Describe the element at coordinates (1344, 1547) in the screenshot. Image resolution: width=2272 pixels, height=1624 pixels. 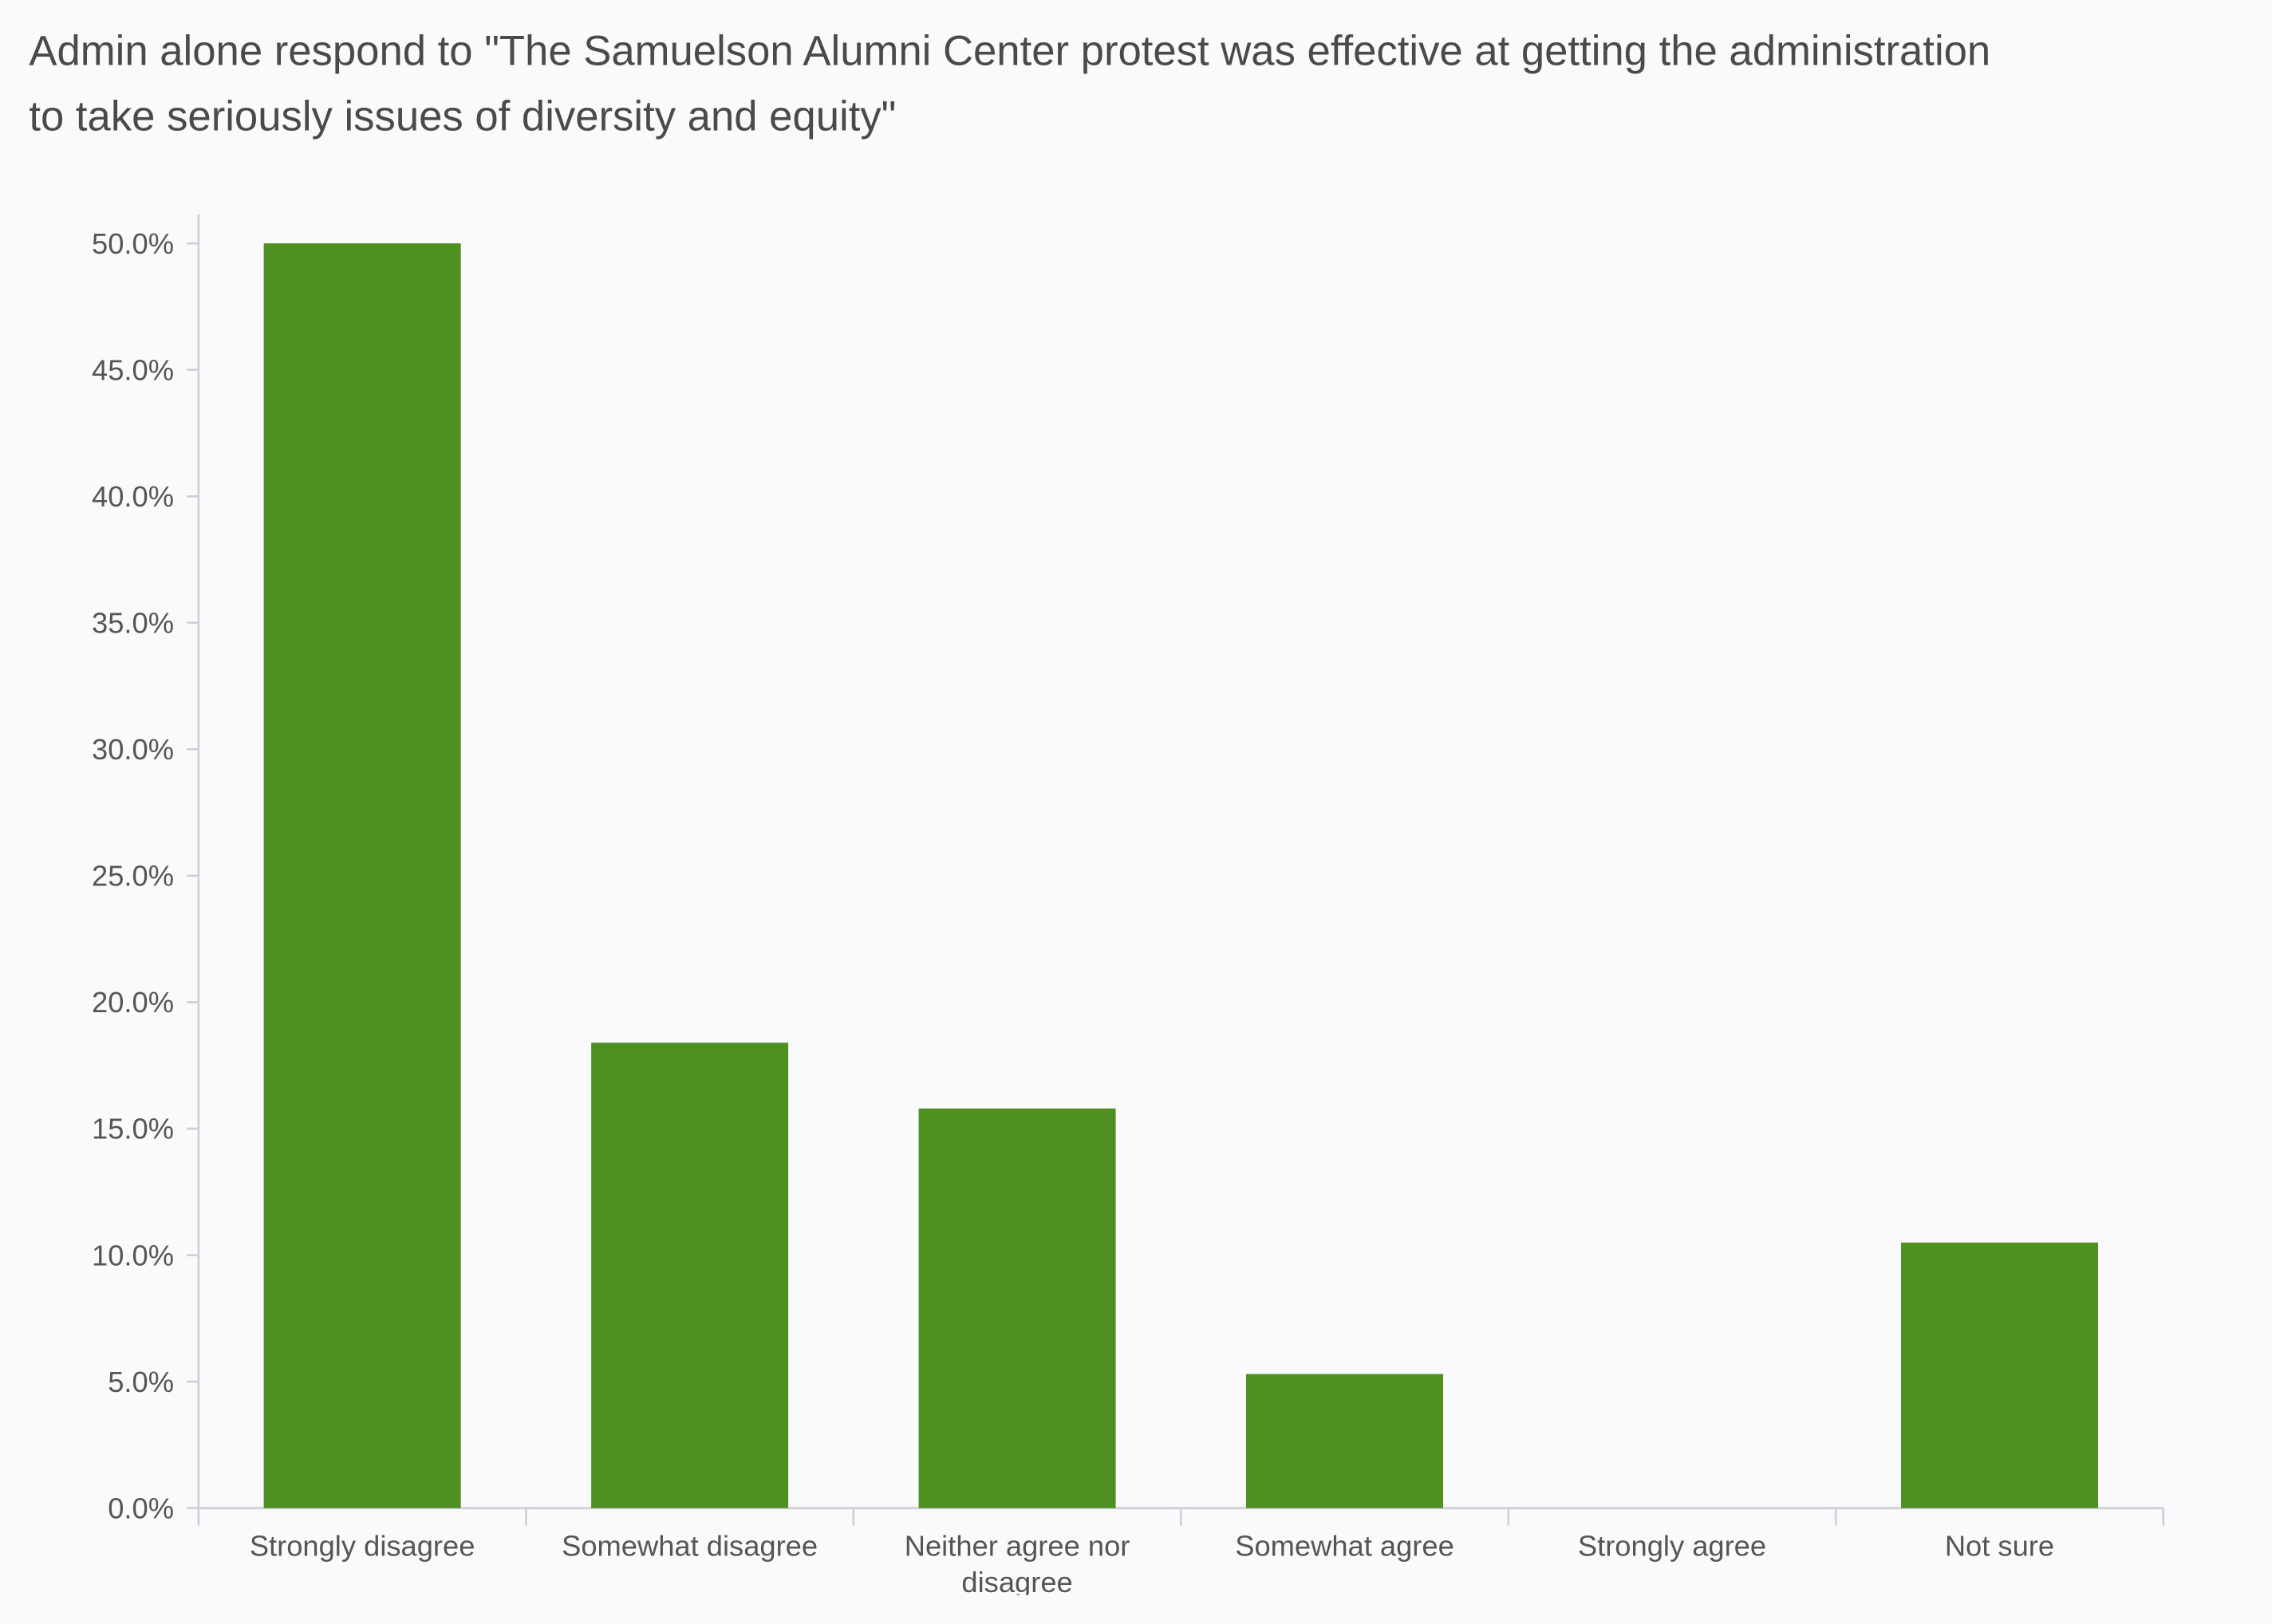
I see `x-tick-label: Somewhat agree` at that location.